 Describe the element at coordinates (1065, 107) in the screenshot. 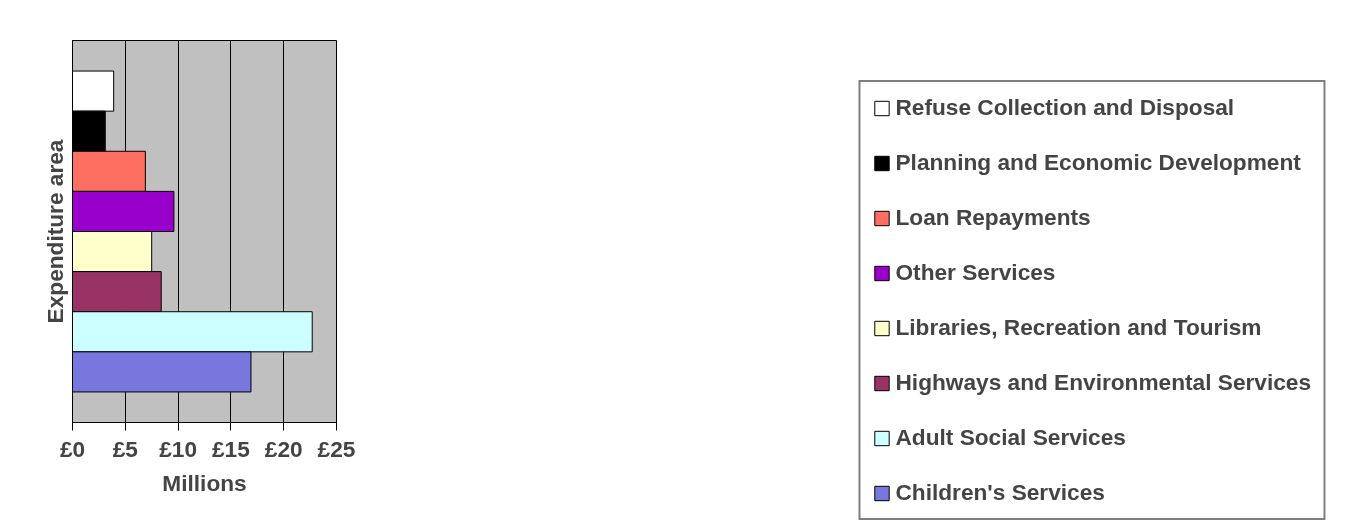

I see `legend-label: Refuse Collection and Disposal` at that location.